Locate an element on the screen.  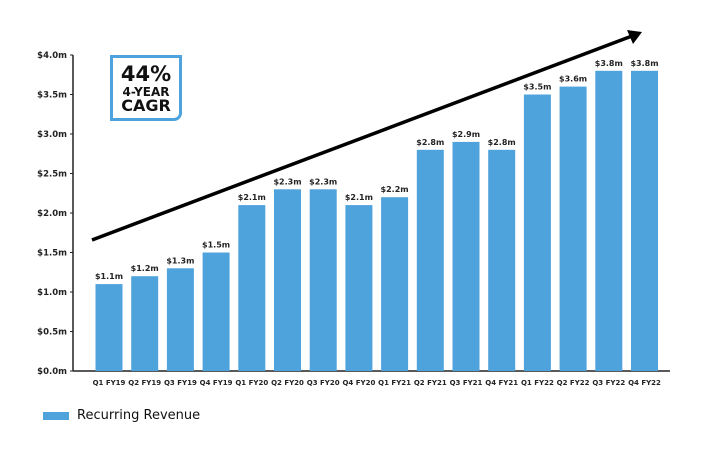
y-tick-label: $1.5m is located at coordinates (52, 254).